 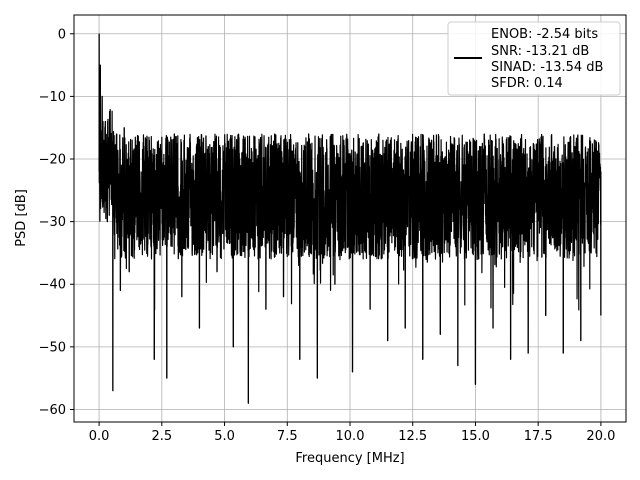 I want to click on y-tick-label: 0, so click(x=62, y=34).